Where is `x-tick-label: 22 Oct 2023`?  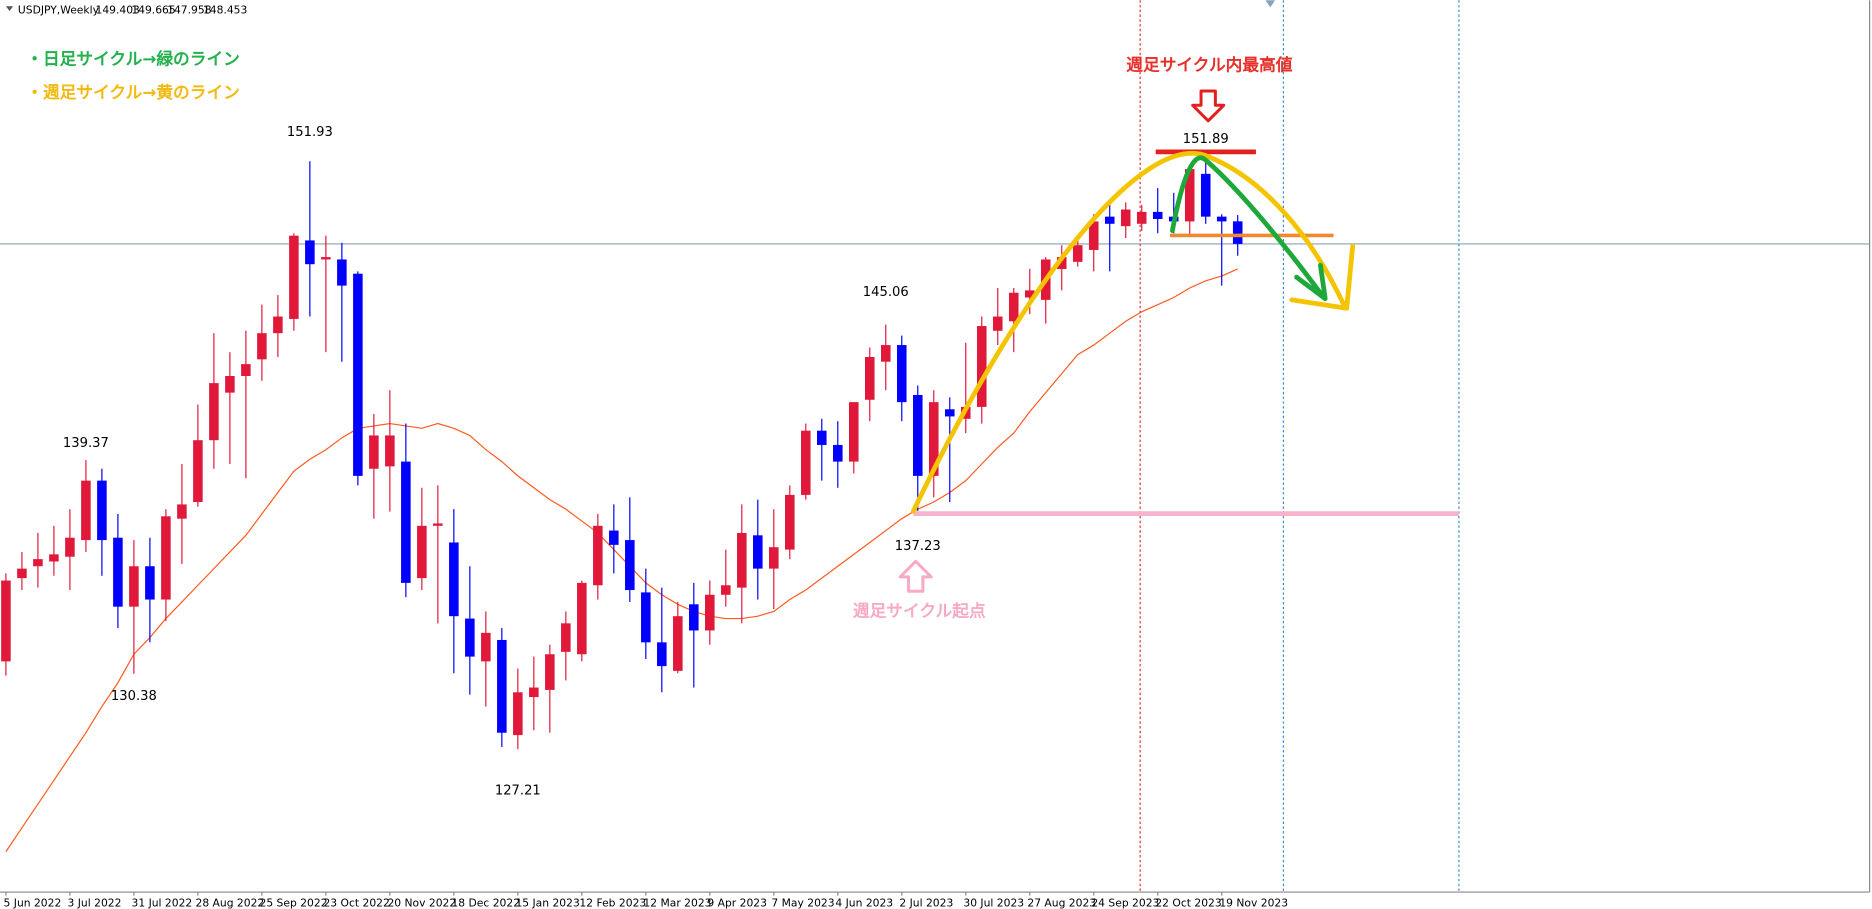
x-tick-label: 22 Oct 2023 is located at coordinates (1188, 902).